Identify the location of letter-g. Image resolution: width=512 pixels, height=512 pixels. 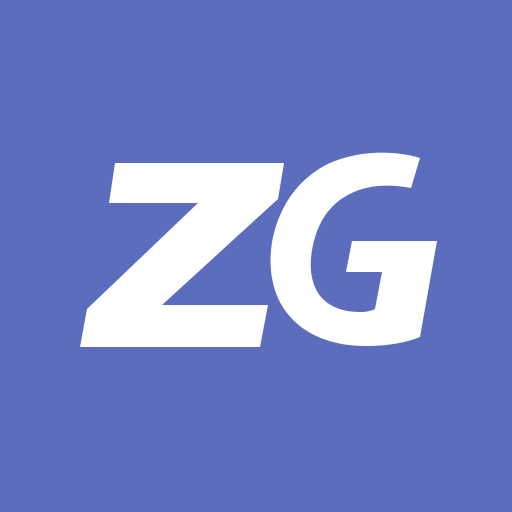
(353, 249).